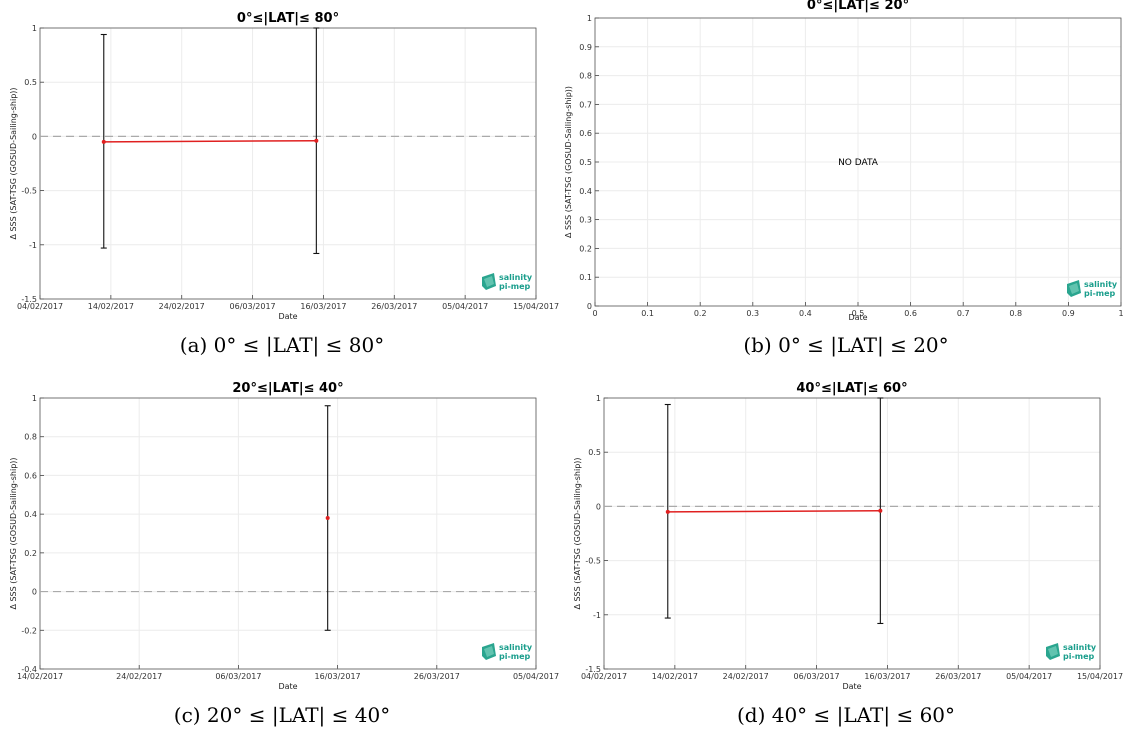  Describe the element at coordinates (647, 313) in the screenshot. I see `x-tick-label: 0.1` at that location.